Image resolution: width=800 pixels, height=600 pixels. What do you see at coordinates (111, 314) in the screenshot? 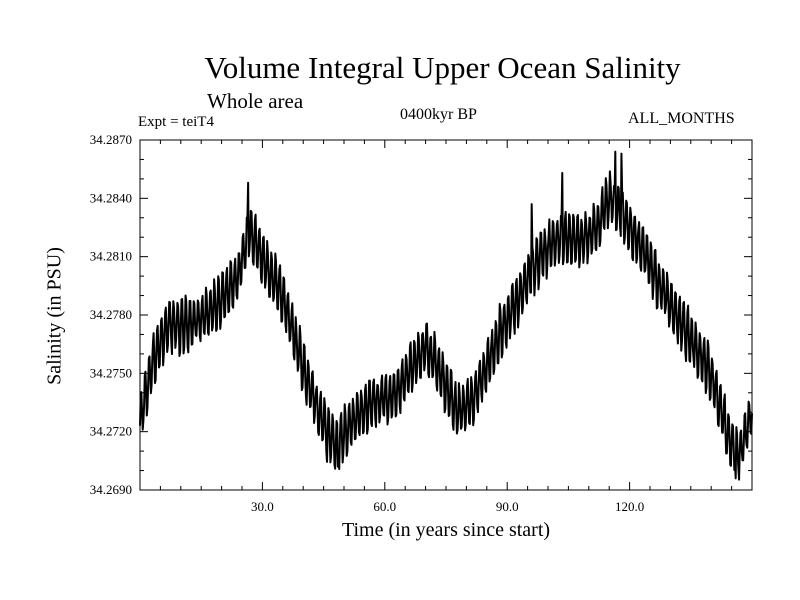
I see `y-tick-label: 34.2780` at bounding box center [111, 314].